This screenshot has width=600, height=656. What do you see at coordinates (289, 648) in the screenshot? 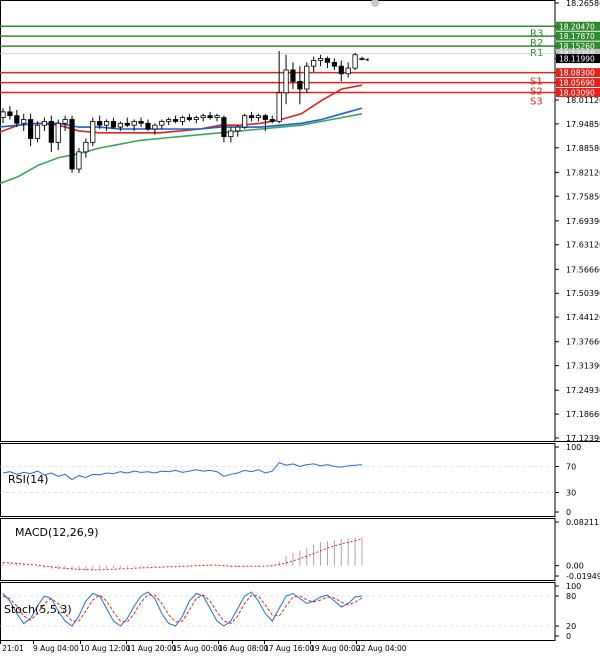
I see `time-tick-label: 17 Aug 16:00` at bounding box center [289, 648].